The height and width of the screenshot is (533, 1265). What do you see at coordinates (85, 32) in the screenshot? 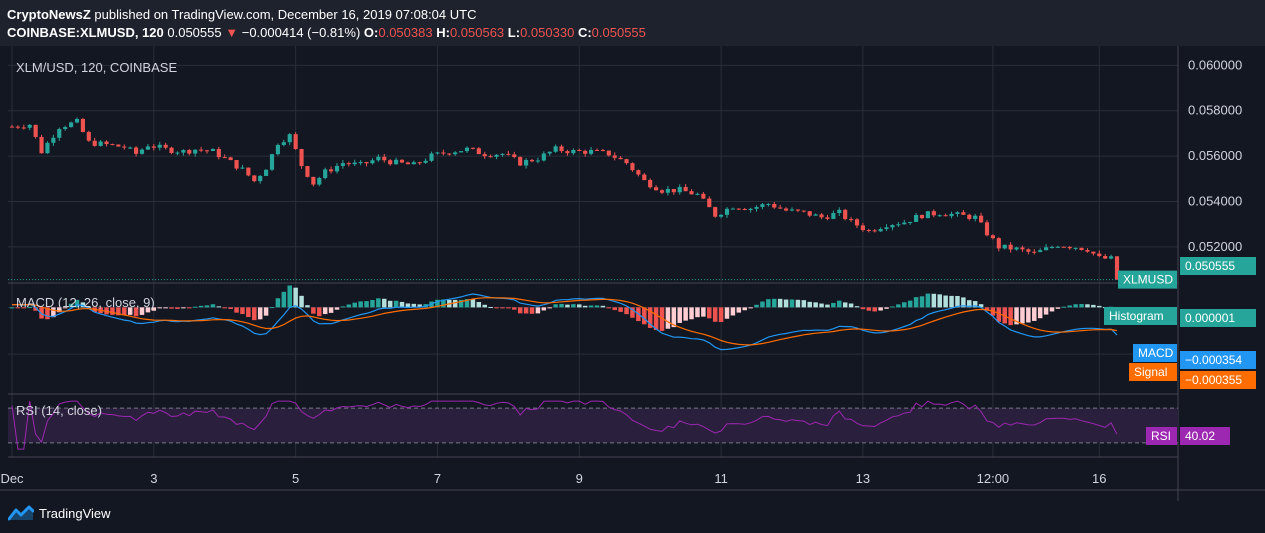
I see `symbol-interval: COINBASE:XLMUSD, 120` at bounding box center [85, 32].